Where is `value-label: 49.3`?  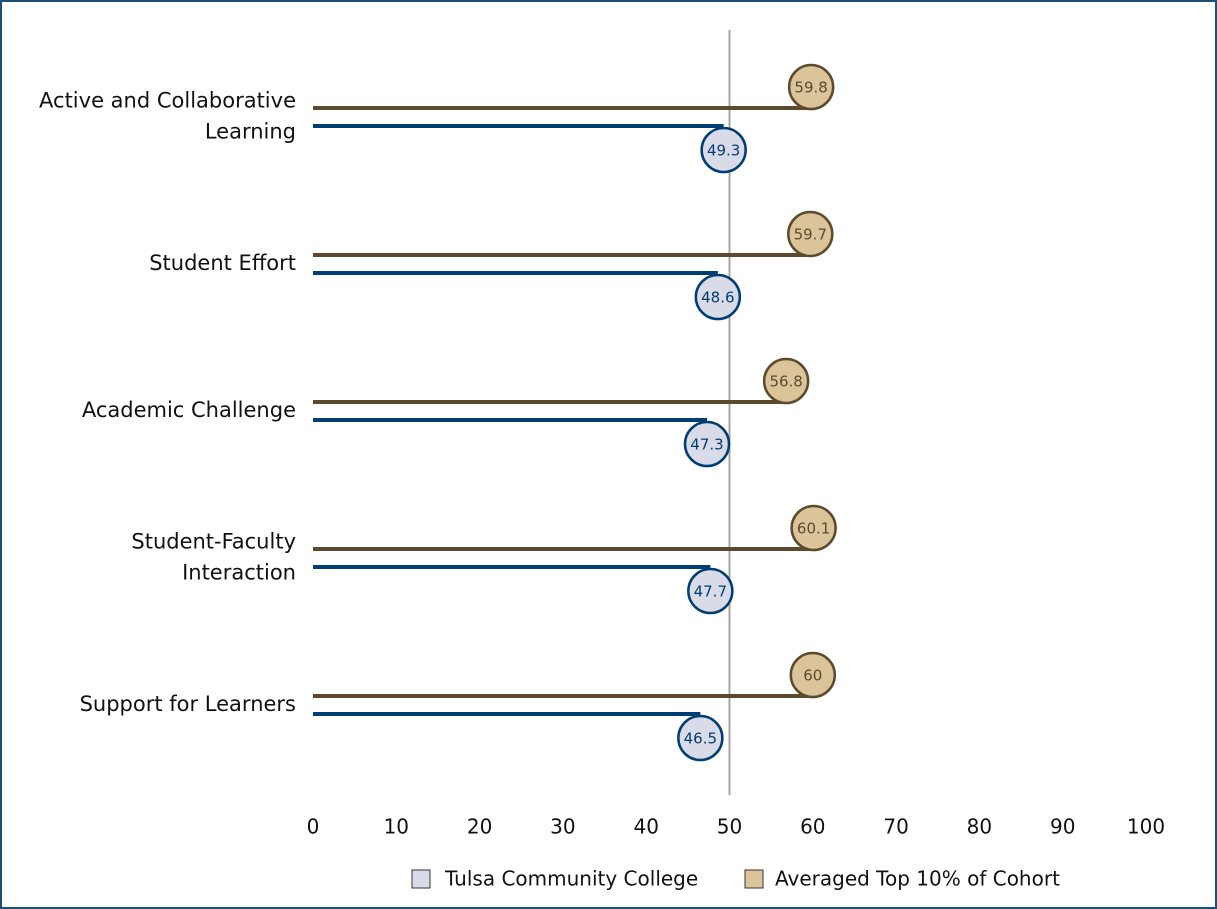 value-label: 49.3 is located at coordinates (723, 151).